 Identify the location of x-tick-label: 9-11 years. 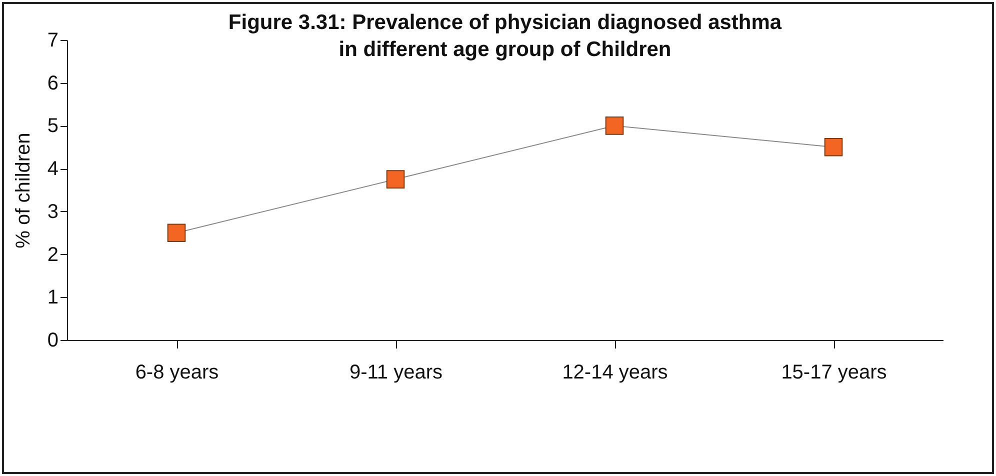
(396, 373).